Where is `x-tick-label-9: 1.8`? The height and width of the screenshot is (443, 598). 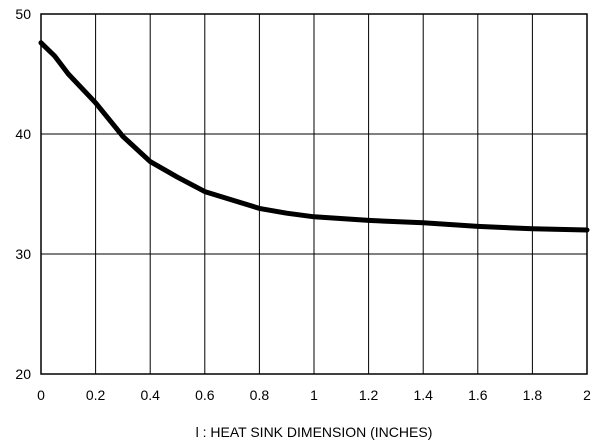 x-tick-label-9: 1.8 is located at coordinates (533, 395).